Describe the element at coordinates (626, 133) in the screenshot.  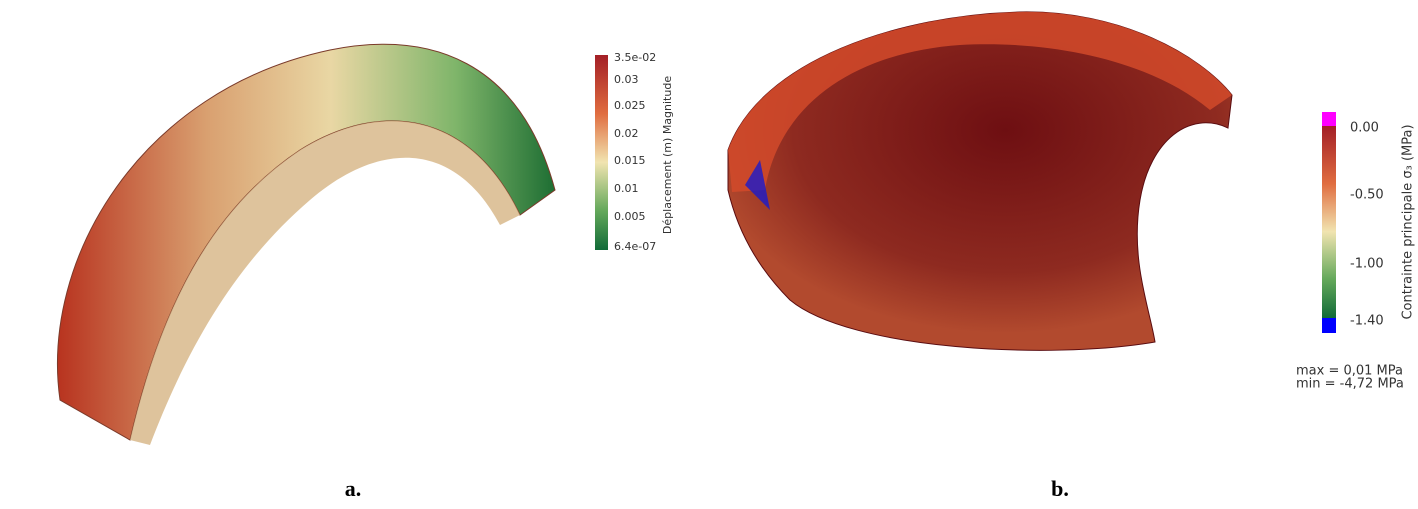
I see `colorbar-tick: 0.02` at that location.